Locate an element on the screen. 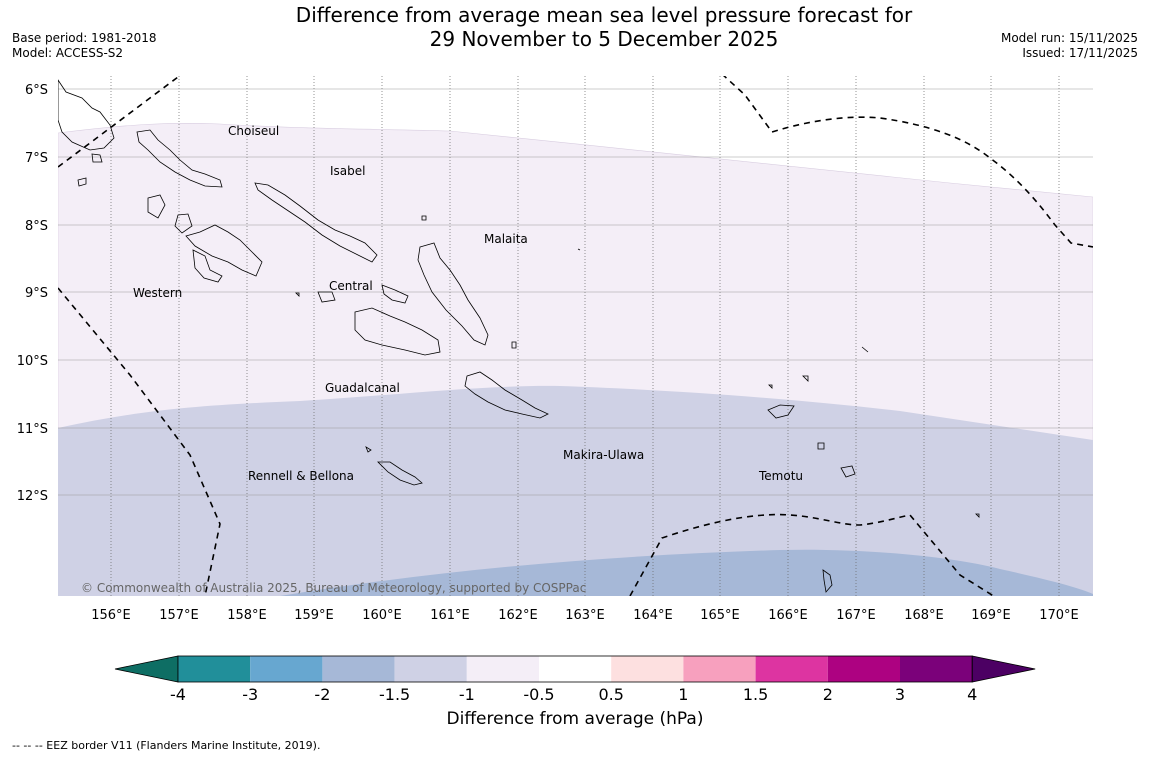 The height and width of the screenshot is (758, 1150). region-label-malaita: Malaita is located at coordinates (506, 239).